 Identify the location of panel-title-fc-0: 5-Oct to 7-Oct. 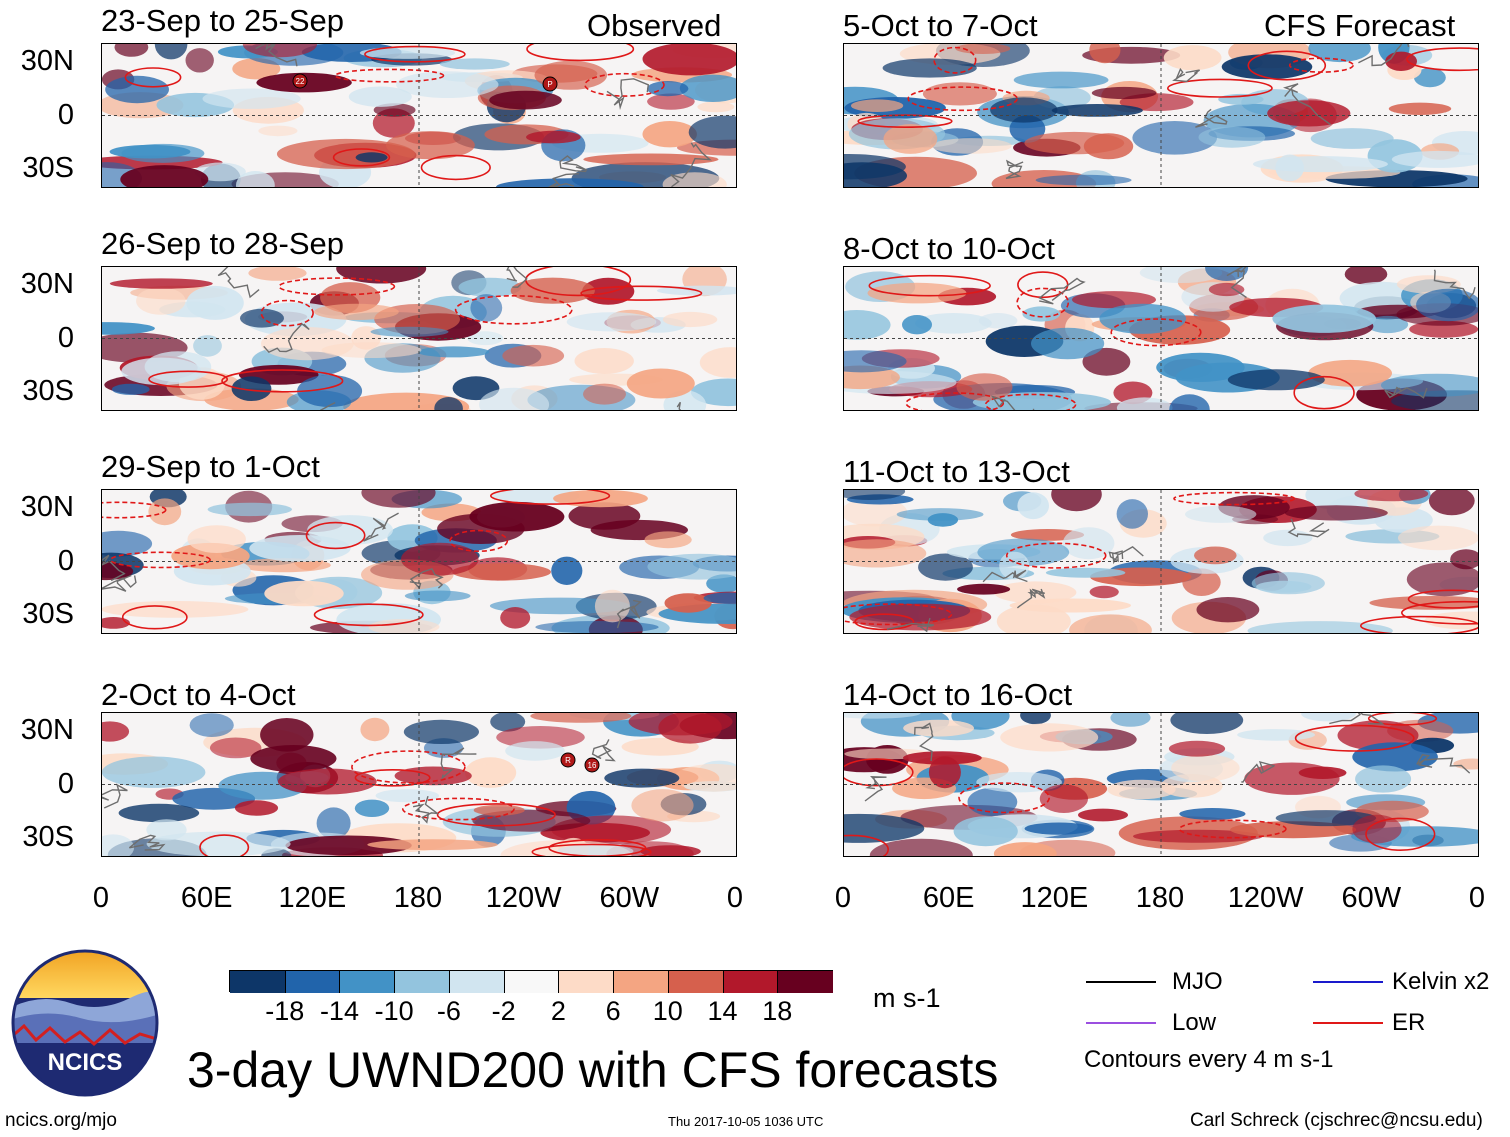
(940, 25).